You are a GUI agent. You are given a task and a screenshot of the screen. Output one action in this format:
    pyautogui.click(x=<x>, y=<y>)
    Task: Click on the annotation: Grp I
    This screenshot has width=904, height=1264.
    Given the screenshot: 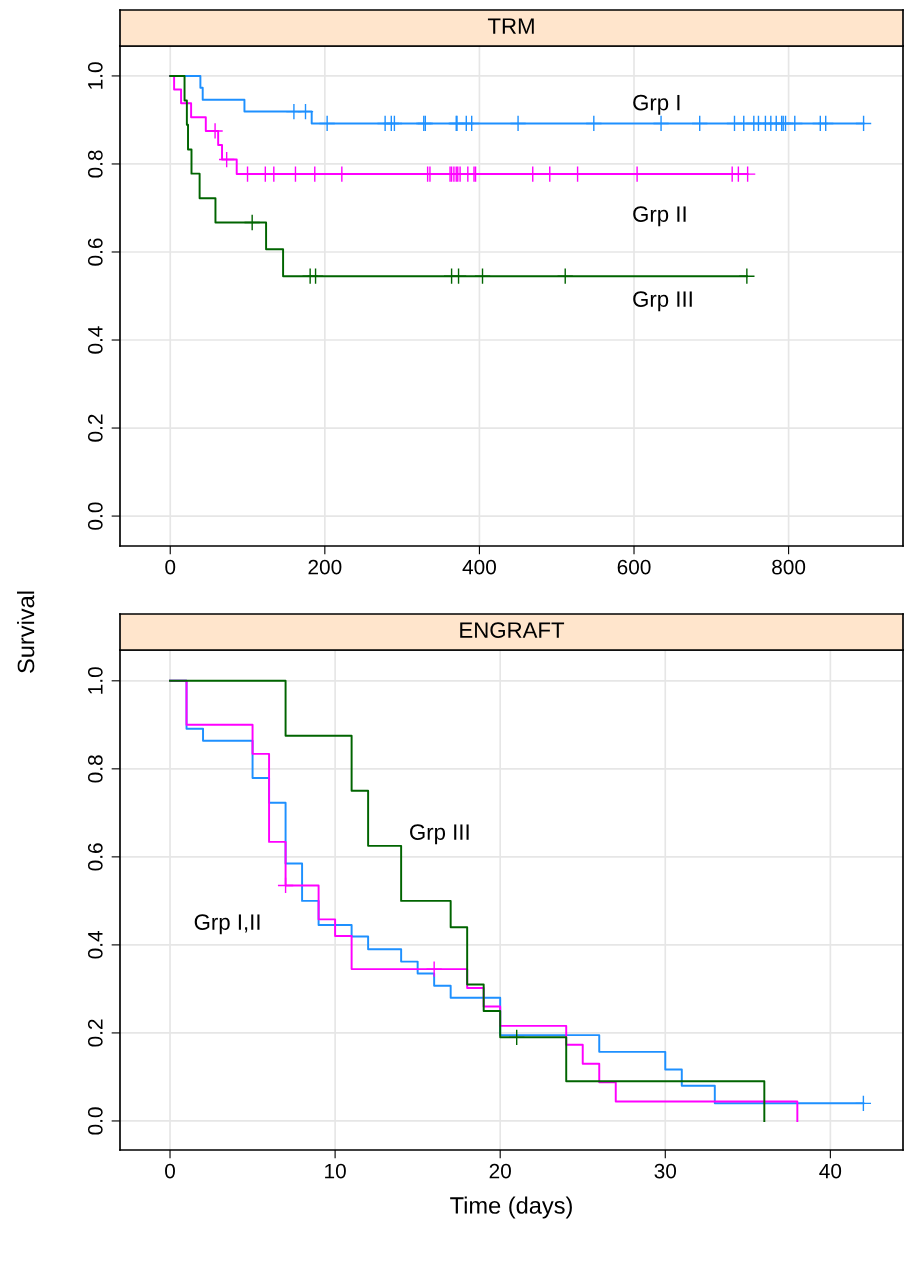 What is the action you would take?
    pyautogui.click(x=656, y=104)
    